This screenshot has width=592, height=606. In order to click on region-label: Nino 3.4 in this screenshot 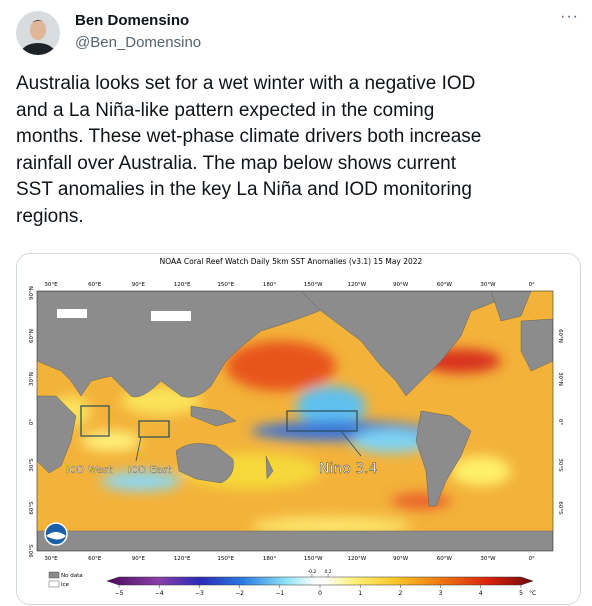, I will do `click(348, 469)`.